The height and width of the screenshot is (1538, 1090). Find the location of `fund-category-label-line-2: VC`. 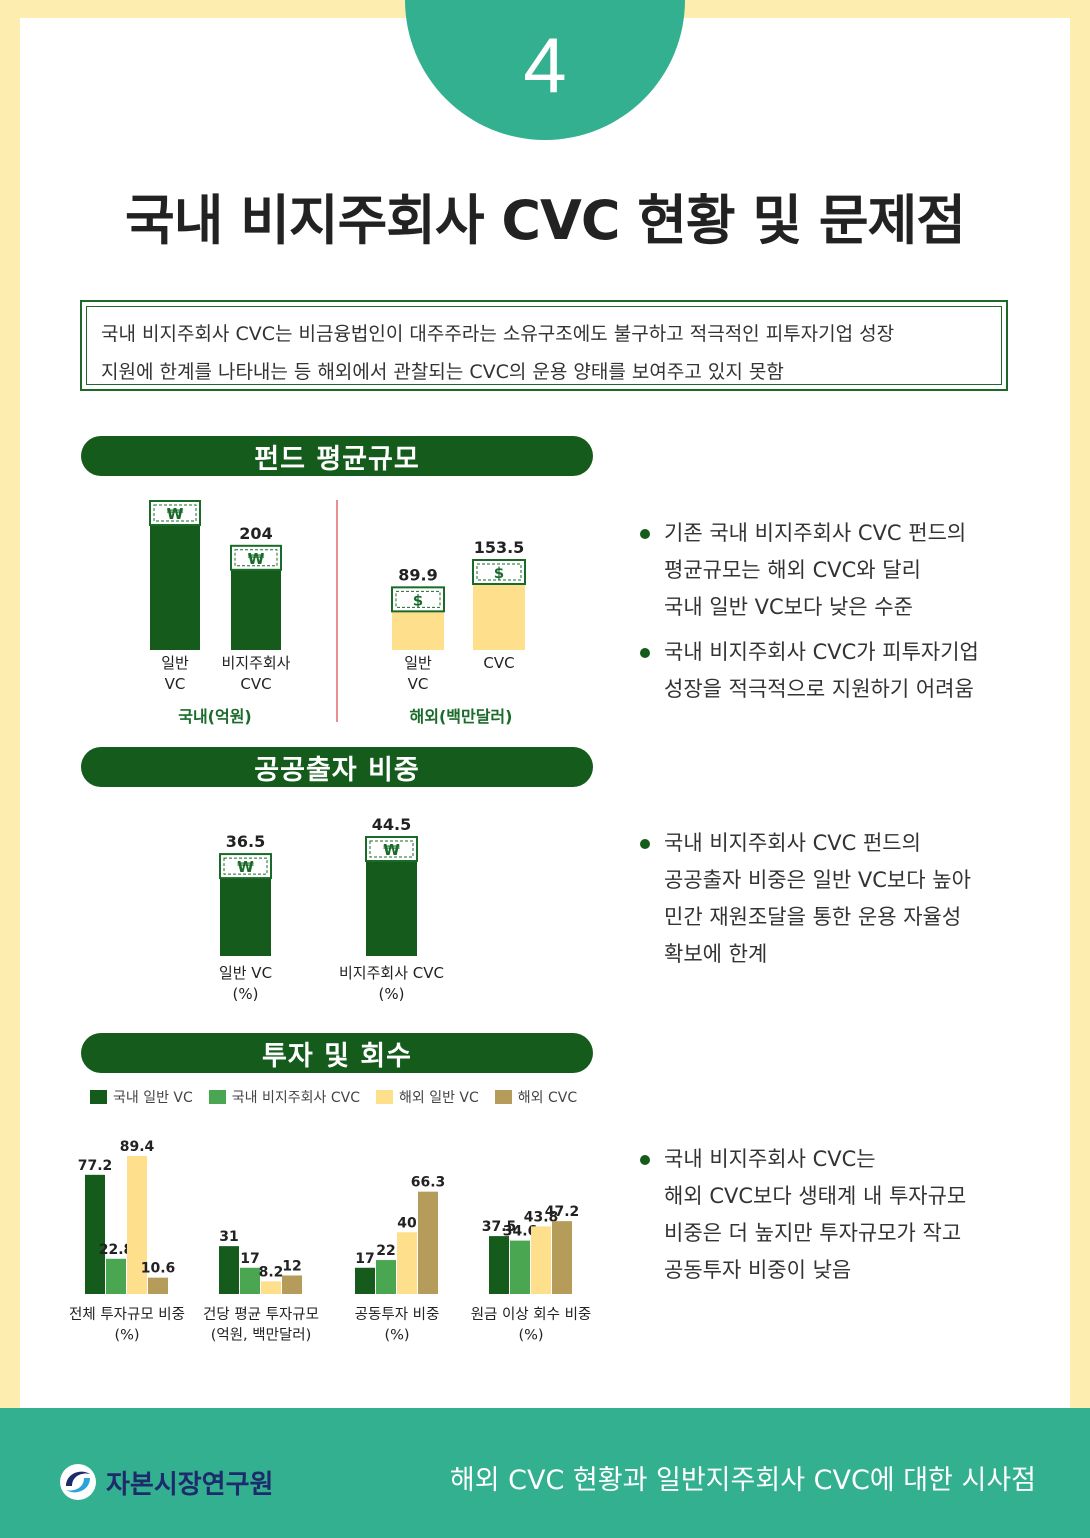

fund-category-label-line-2: VC is located at coordinates (418, 684).